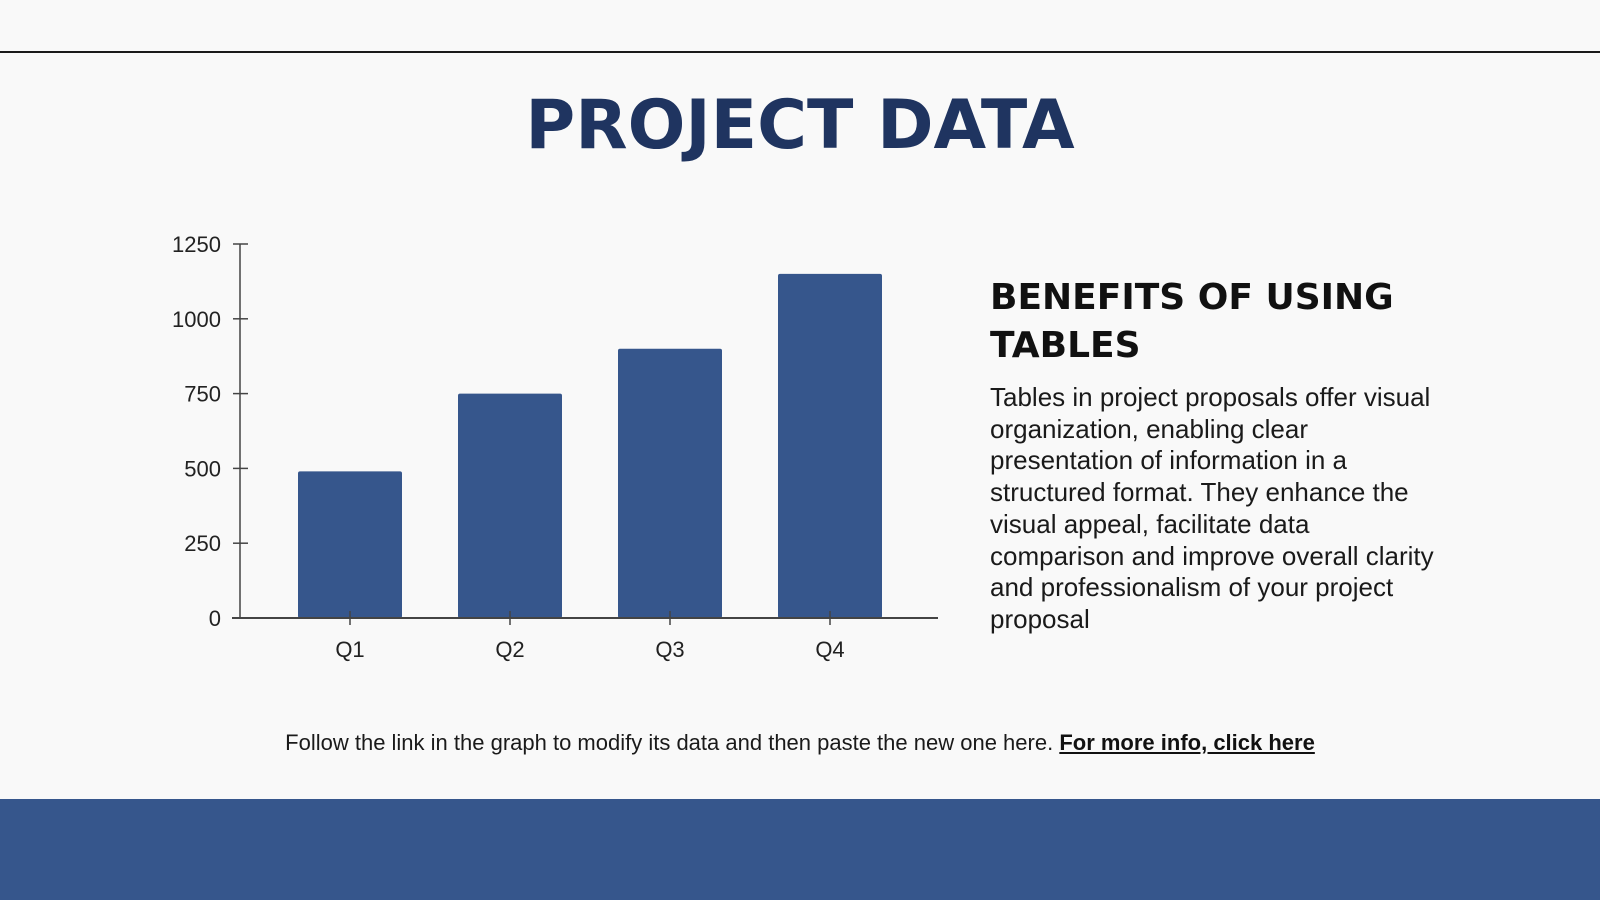 This screenshot has height=900, width=1600. Describe the element at coordinates (830, 445) in the screenshot. I see `bar-q4` at that location.